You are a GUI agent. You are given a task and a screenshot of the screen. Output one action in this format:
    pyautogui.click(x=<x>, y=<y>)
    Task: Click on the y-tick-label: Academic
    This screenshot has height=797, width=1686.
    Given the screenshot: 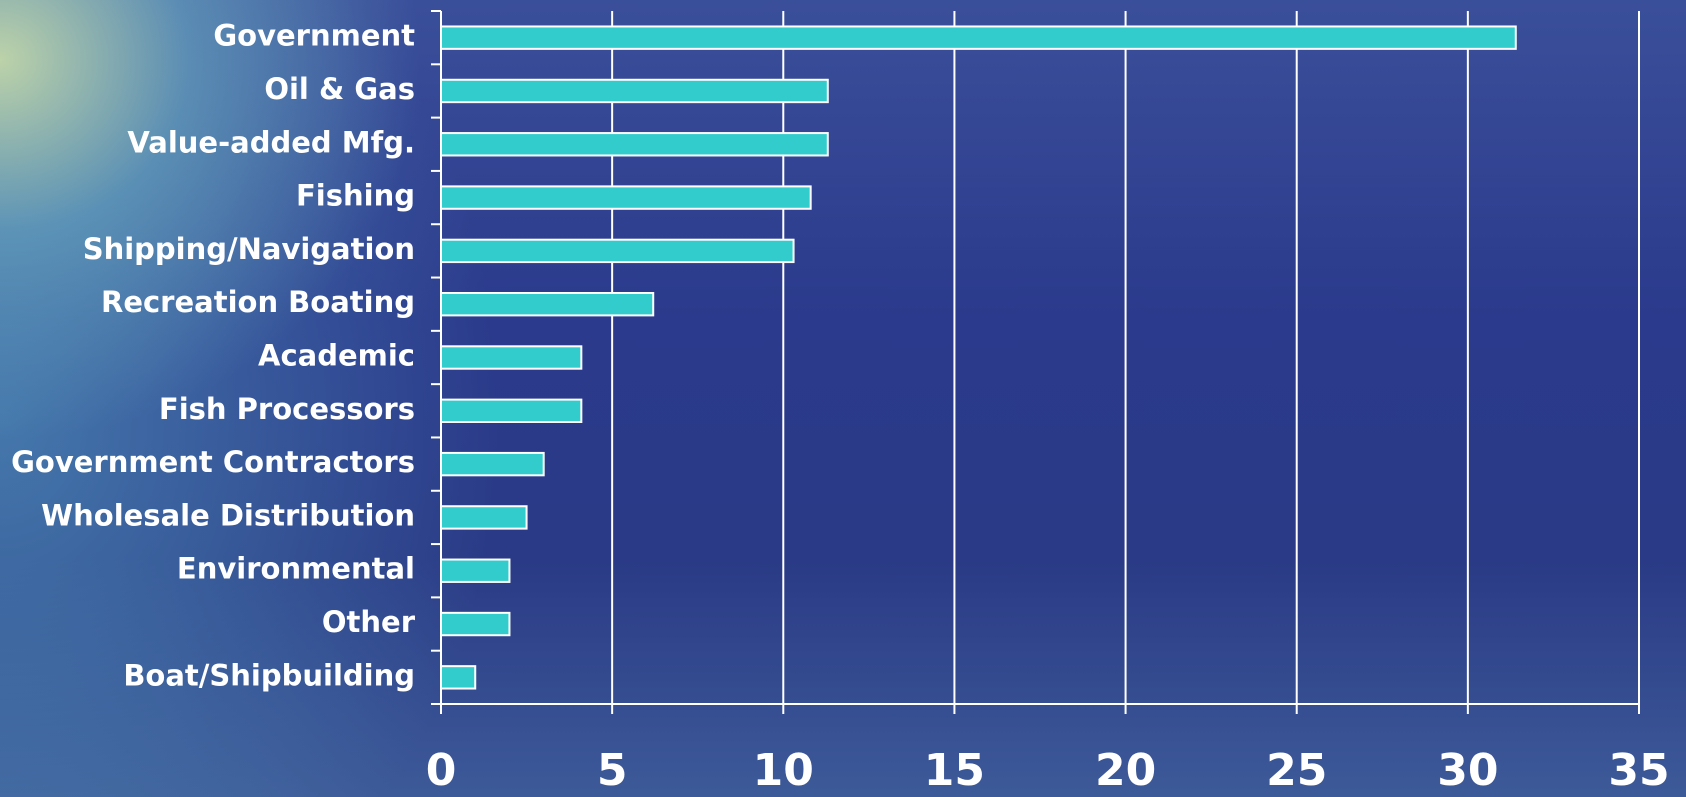 What is the action you would take?
    pyautogui.click(x=336, y=356)
    